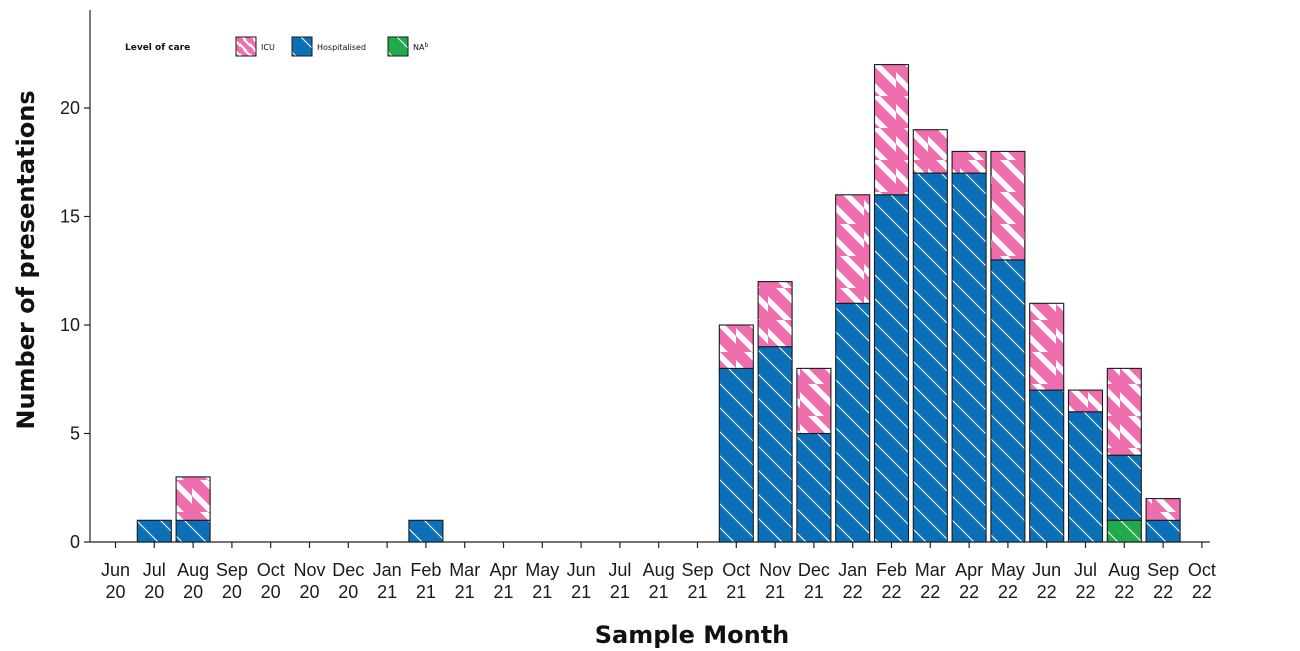 The height and width of the screenshot is (651, 1300). I want to click on x-tick-label: Jan 22, so click(852, 581).